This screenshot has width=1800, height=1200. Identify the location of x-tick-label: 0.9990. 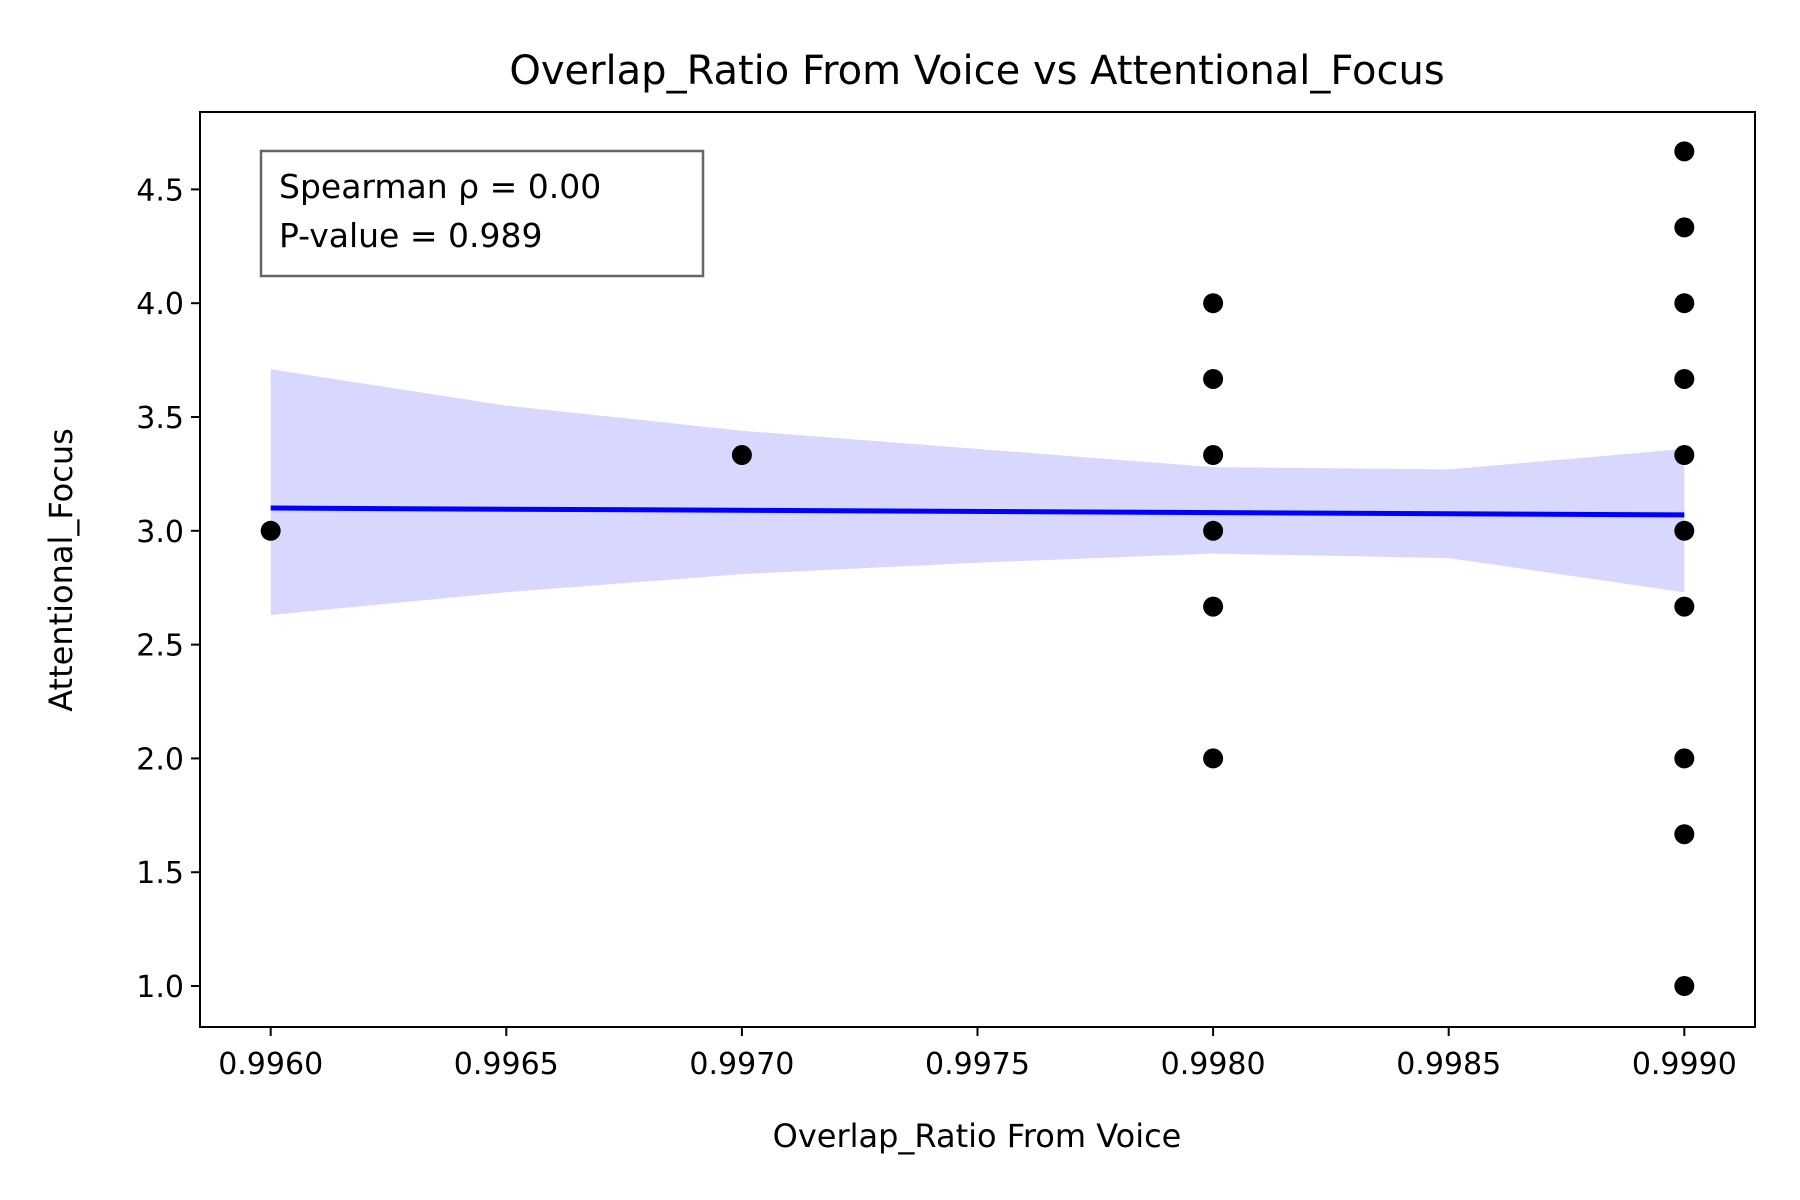
(1684, 1064).